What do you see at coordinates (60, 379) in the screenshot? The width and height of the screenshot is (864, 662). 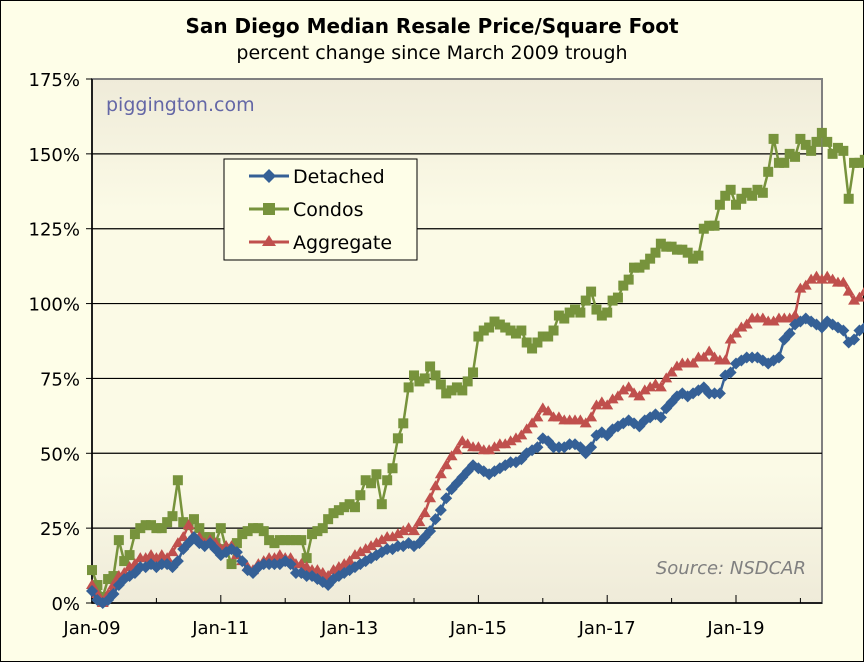 I see `y-tick-label: 75%` at bounding box center [60, 379].